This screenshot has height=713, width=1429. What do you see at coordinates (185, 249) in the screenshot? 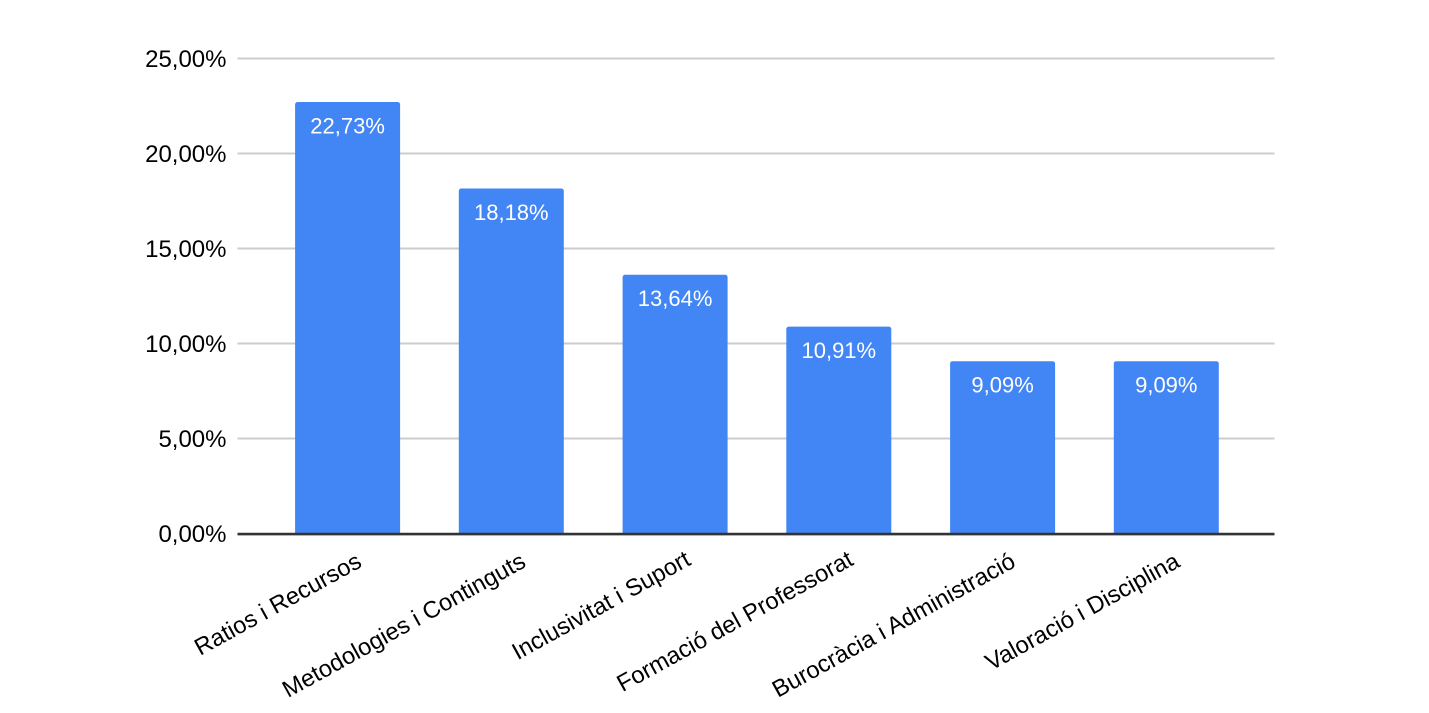
I see `svg-text: 15,00%` at bounding box center [185, 249].